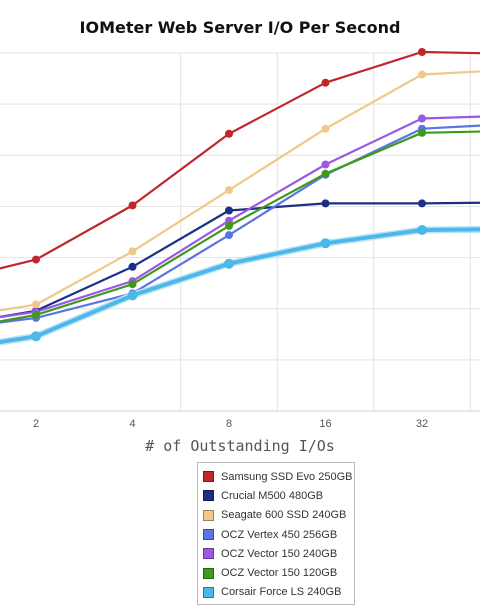  Describe the element at coordinates (279, 534) in the screenshot. I see `legend-label: OCZ Vertex 450 256GB` at that location.